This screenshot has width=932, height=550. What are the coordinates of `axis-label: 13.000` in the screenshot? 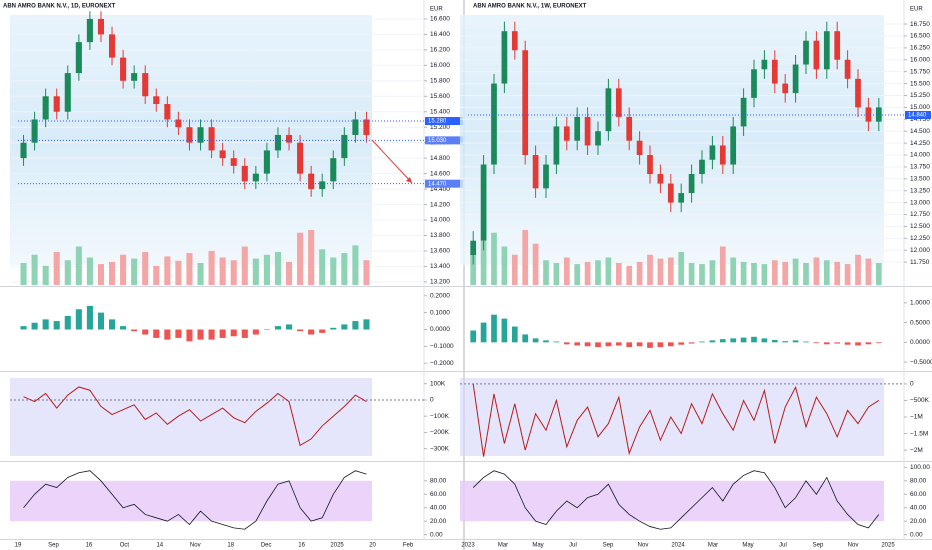 It's located at (920, 202).